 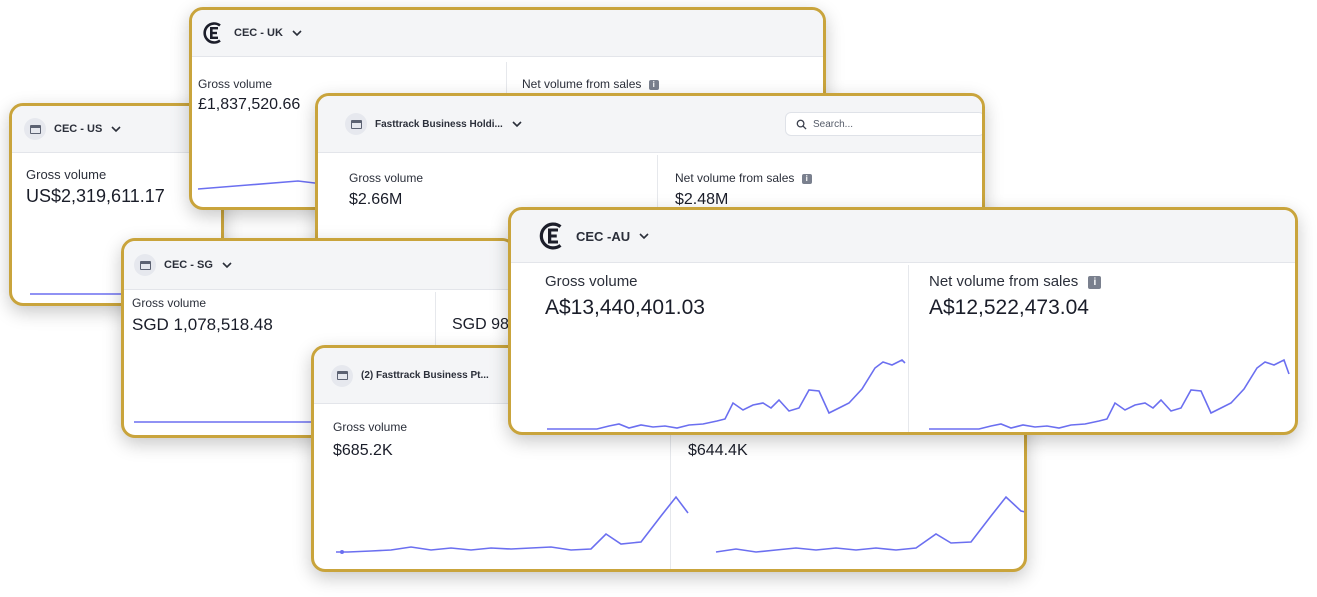 I want to click on account-name: CEC - US, so click(x=78, y=129).